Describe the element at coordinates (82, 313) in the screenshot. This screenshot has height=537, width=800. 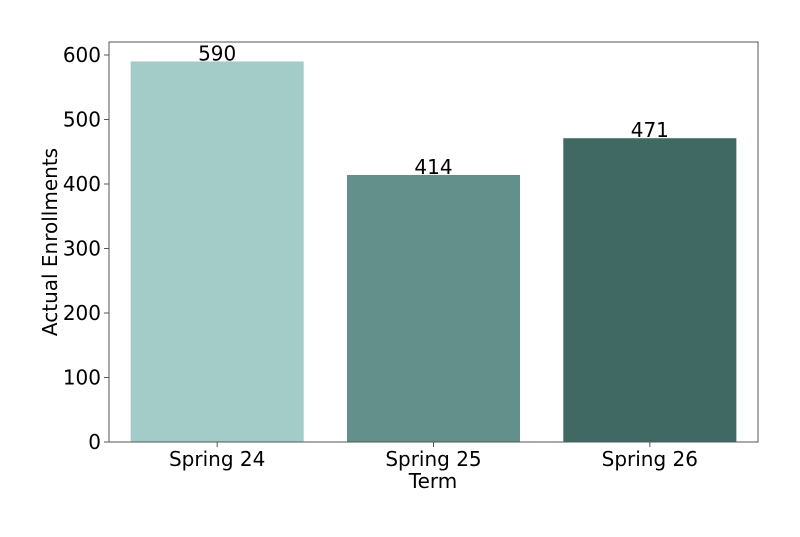
I see `y-tick-label: 200` at that location.